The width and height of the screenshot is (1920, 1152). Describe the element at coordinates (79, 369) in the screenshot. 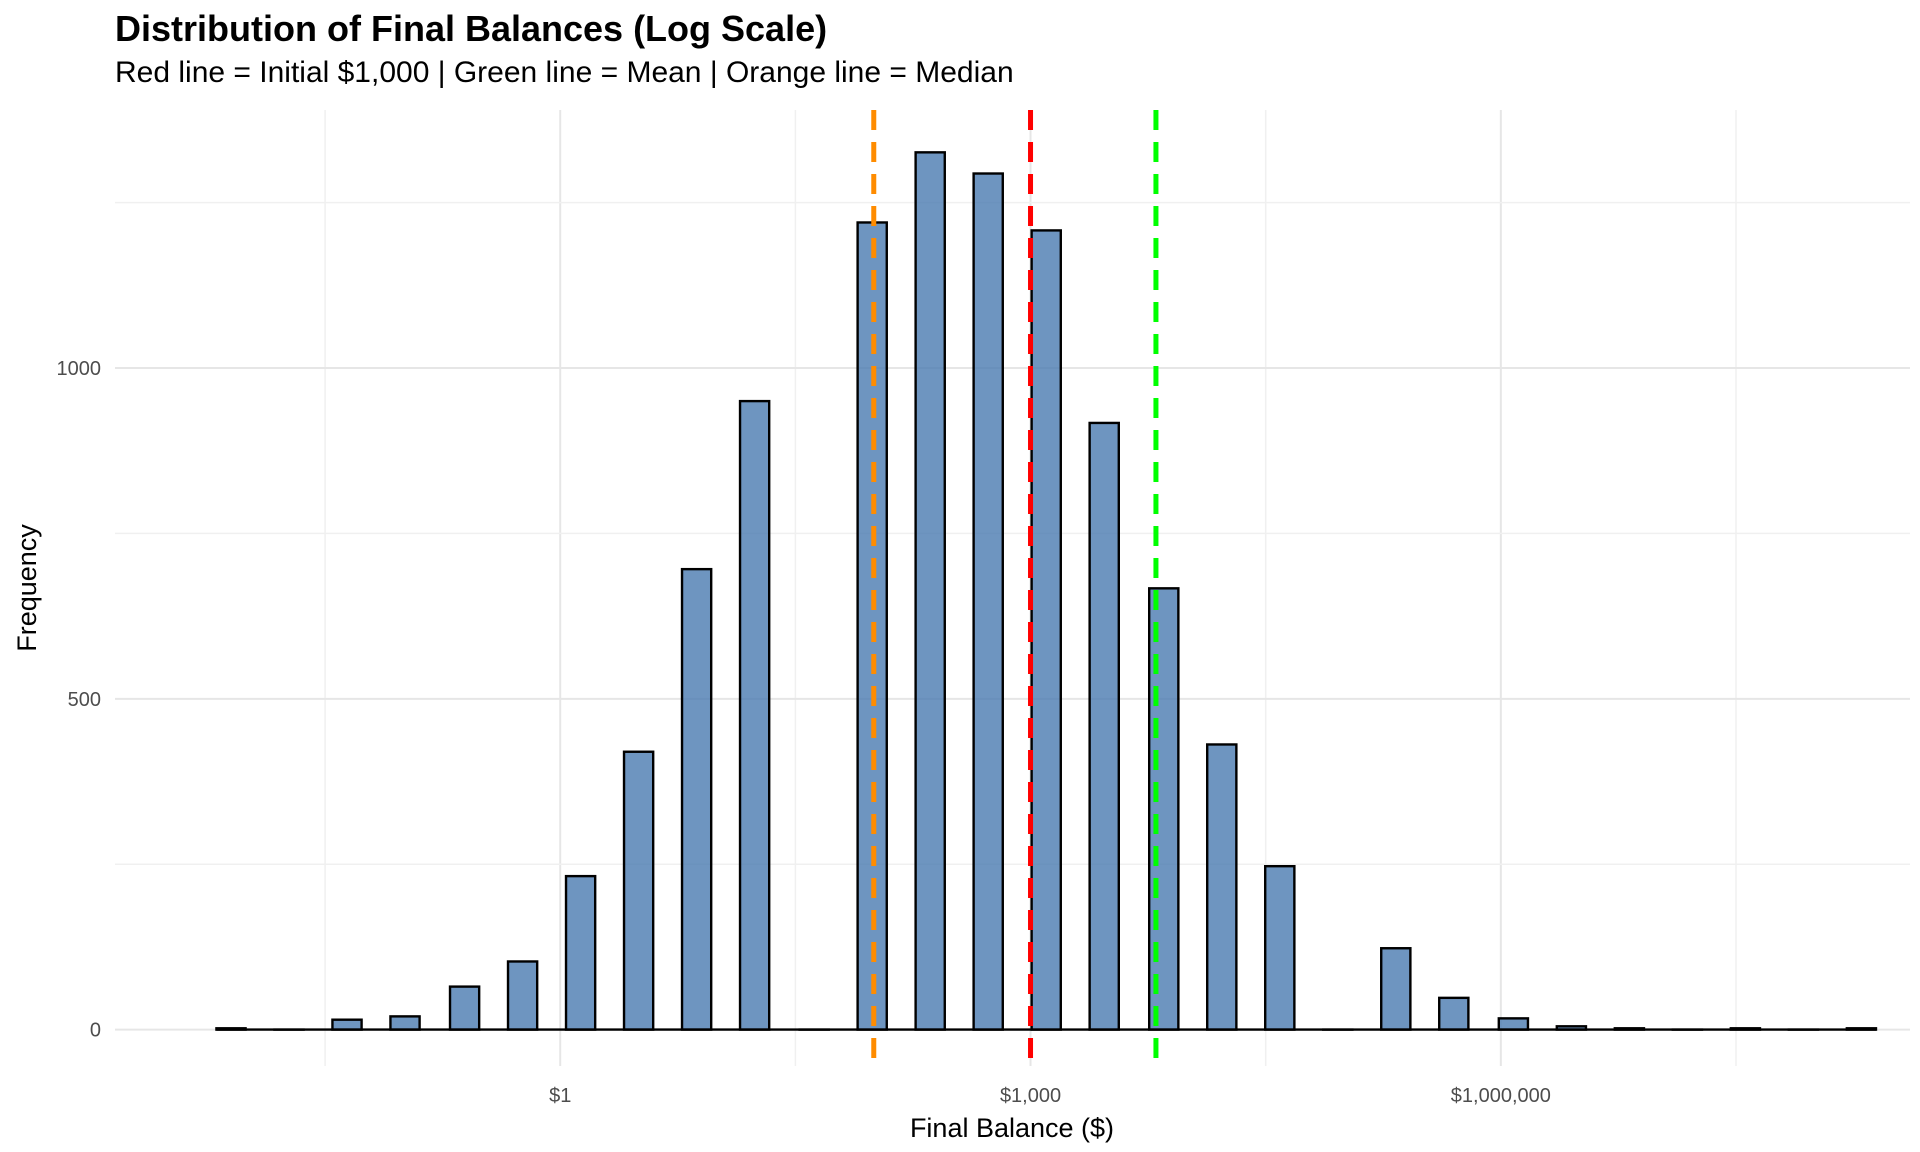

I see `y-tick-label: 1000` at that location.